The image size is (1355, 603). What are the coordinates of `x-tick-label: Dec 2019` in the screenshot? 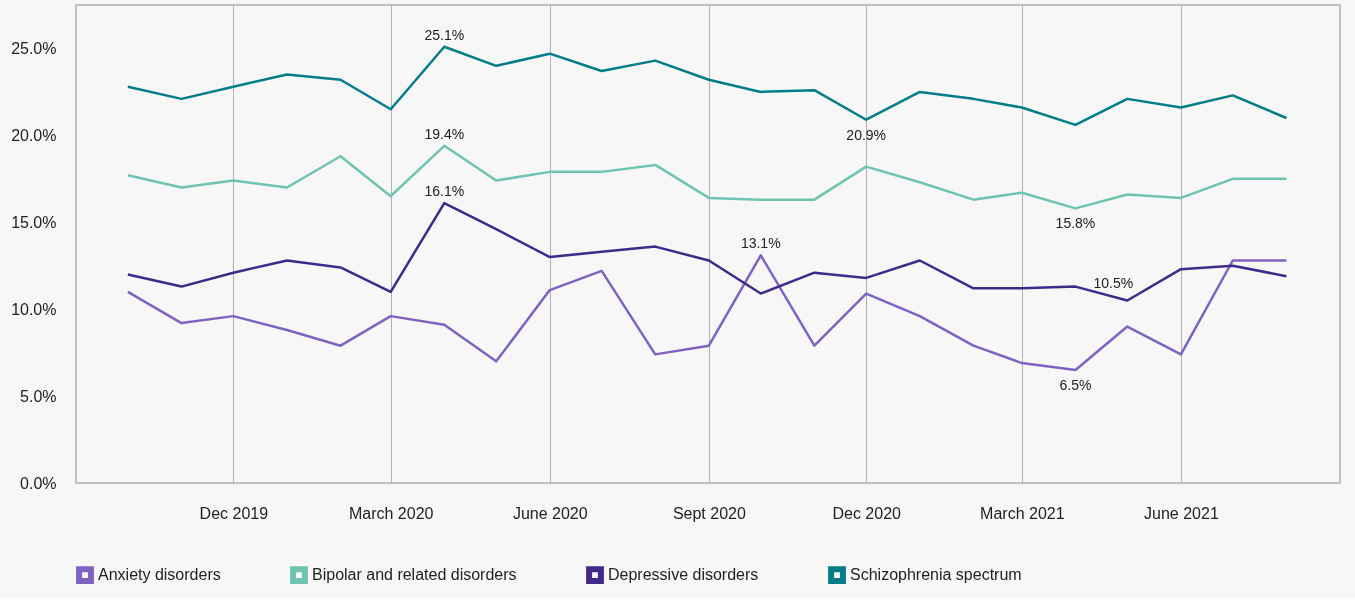 It's located at (234, 513).